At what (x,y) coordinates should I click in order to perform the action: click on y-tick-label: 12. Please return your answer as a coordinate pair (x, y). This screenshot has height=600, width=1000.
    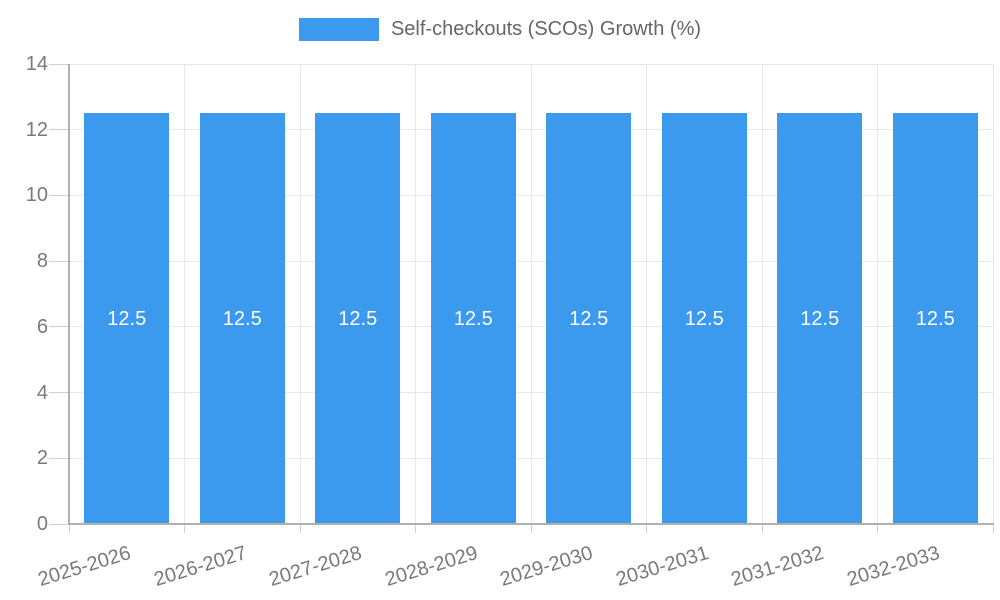
    Looking at the image, I should click on (36, 129).